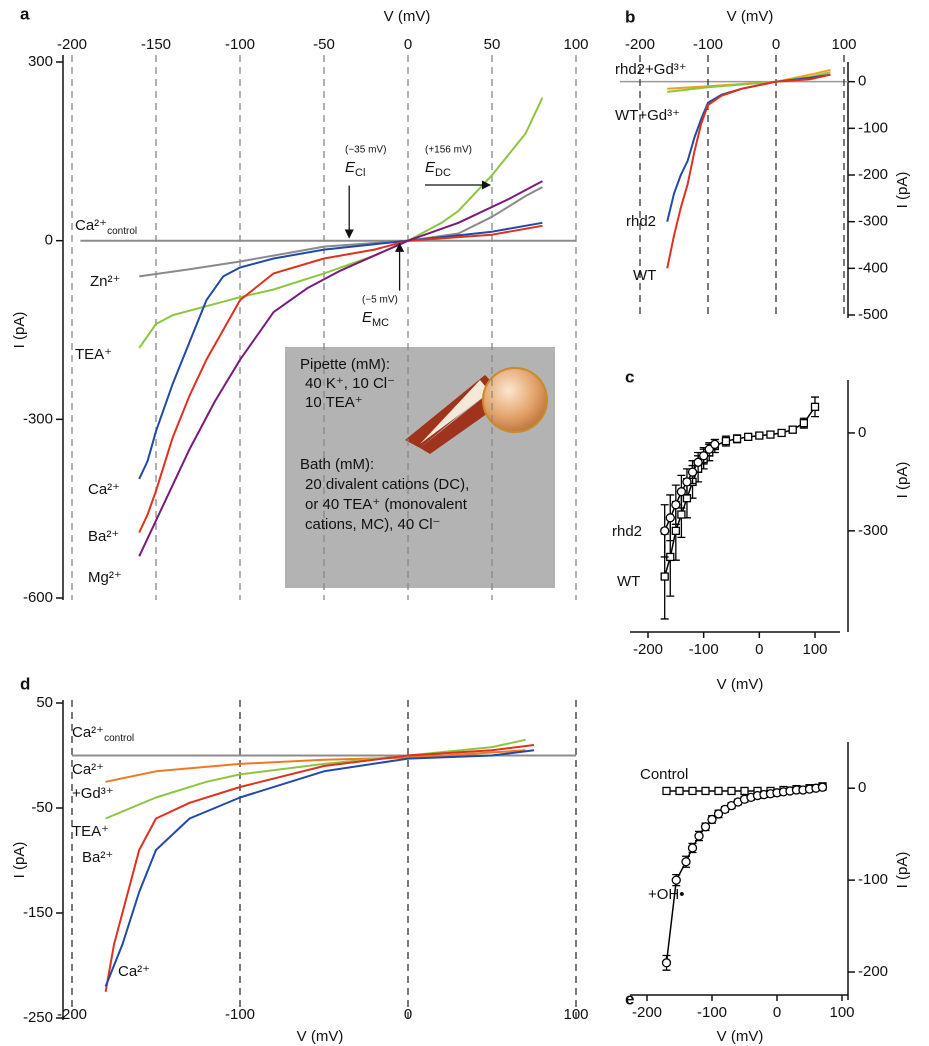 The height and width of the screenshot is (1046, 929). I want to click on inset-text: cations, MC), 40 Cl⁻, so click(372, 524).